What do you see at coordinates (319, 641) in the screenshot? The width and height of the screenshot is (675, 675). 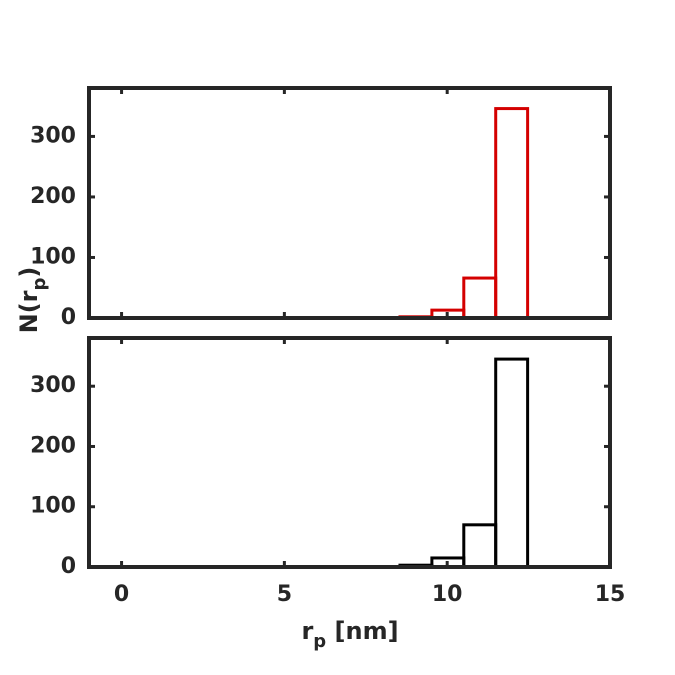 I see `x-axis-label-part: p` at bounding box center [319, 641].